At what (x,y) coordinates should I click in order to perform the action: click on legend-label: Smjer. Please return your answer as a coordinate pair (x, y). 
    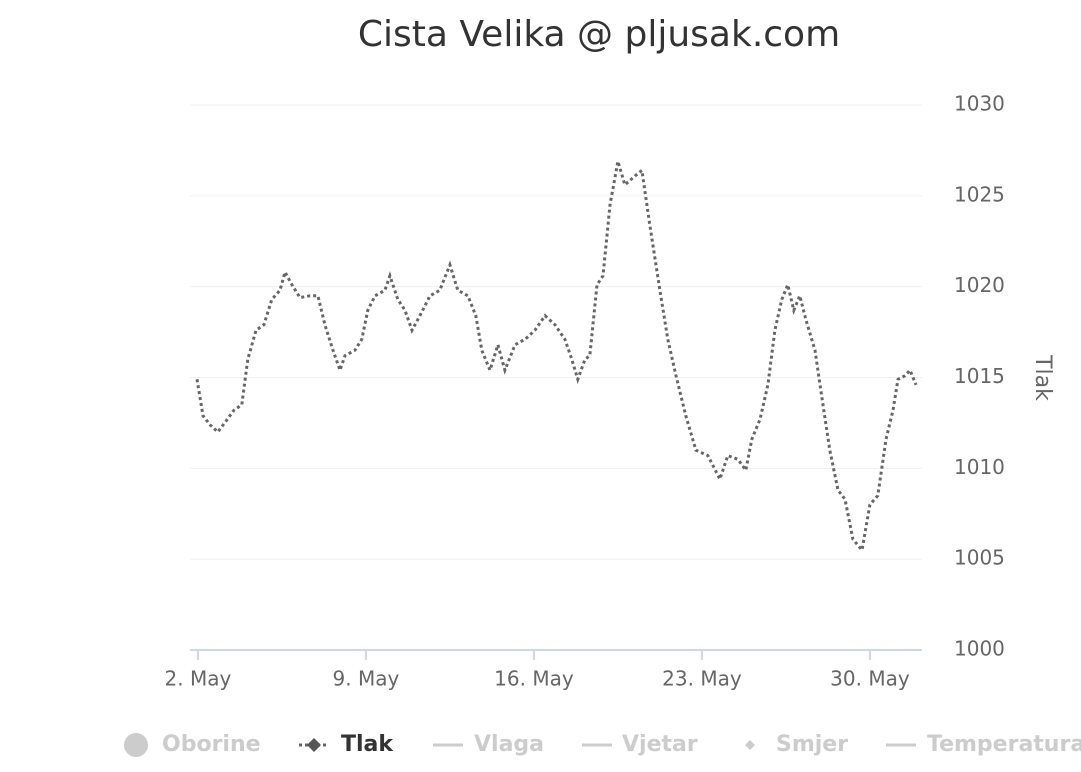
    Looking at the image, I should click on (812, 744).